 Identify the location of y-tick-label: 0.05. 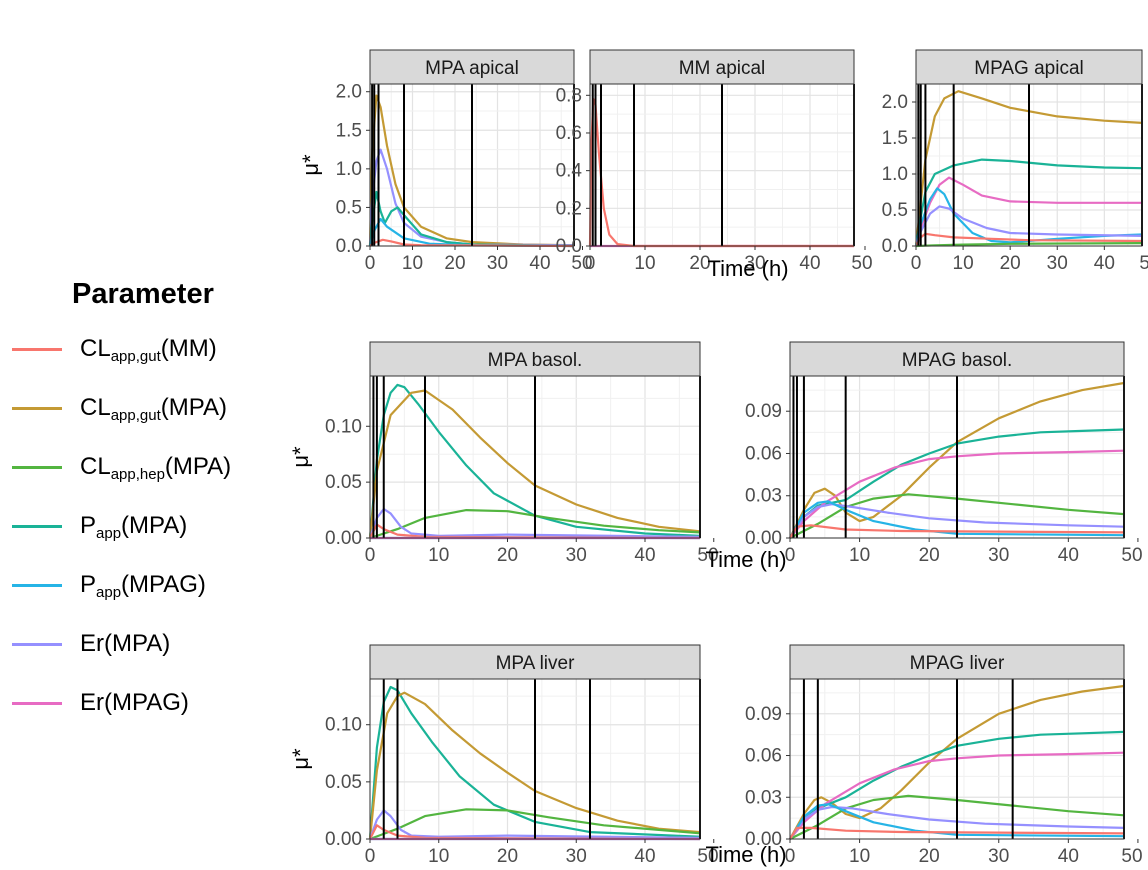
(343, 782).